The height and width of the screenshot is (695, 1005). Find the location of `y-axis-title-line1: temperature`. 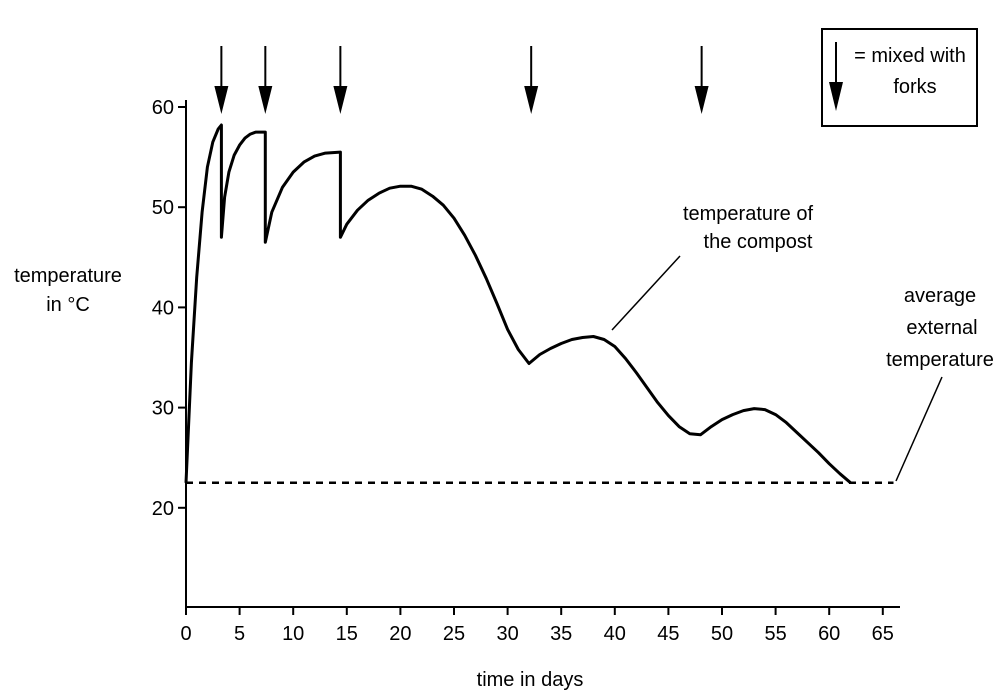

y-axis-title-line1: temperature is located at coordinates (68, 276).